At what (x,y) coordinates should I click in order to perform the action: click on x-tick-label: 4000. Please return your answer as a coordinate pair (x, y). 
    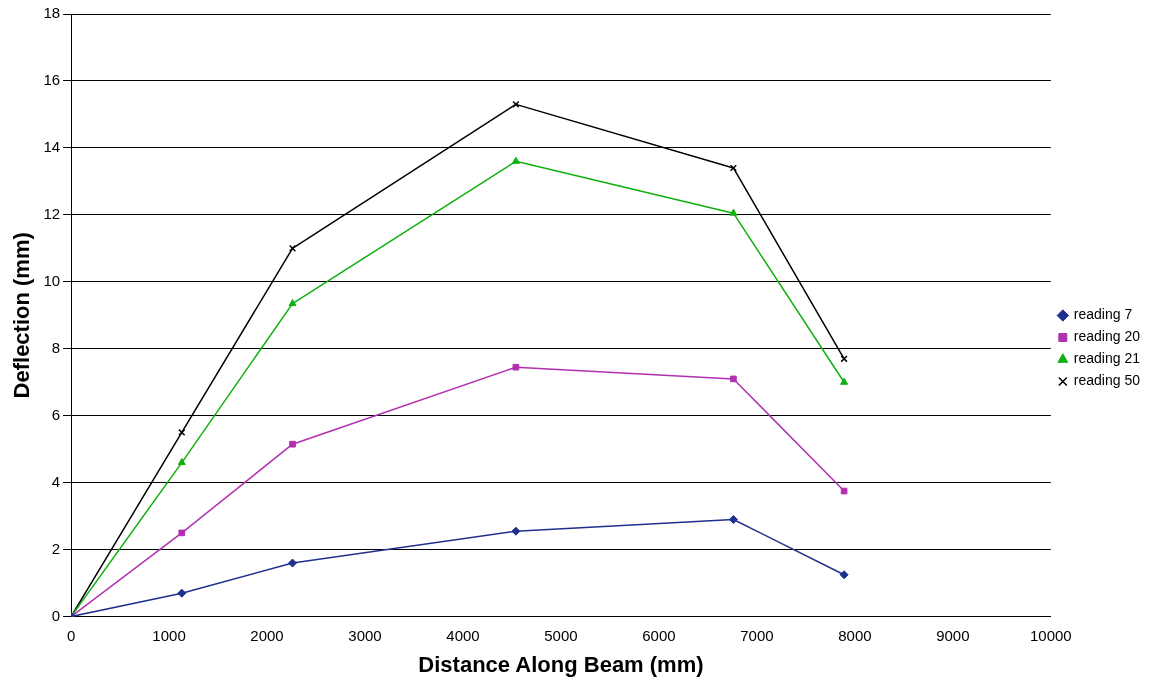
    Looking at the image, I should click on (463, 635).